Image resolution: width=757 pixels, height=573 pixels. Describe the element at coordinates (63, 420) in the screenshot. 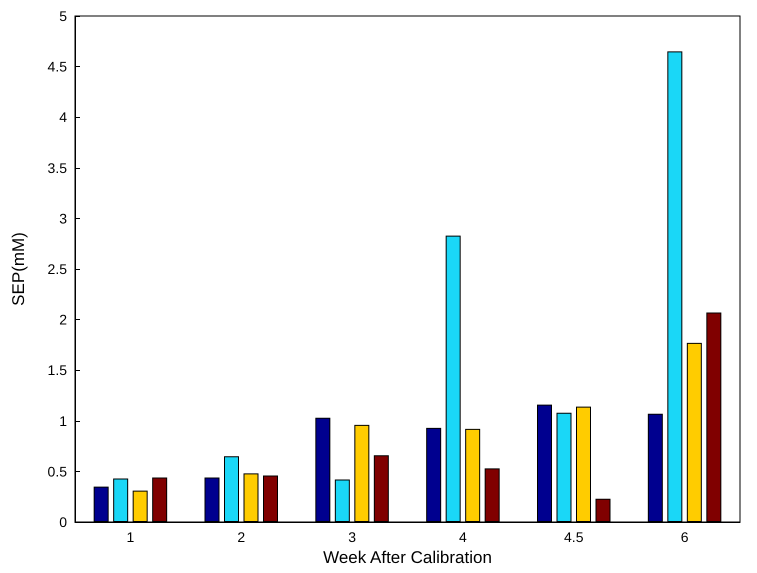

I see `y-tick-label: 1` at that location.